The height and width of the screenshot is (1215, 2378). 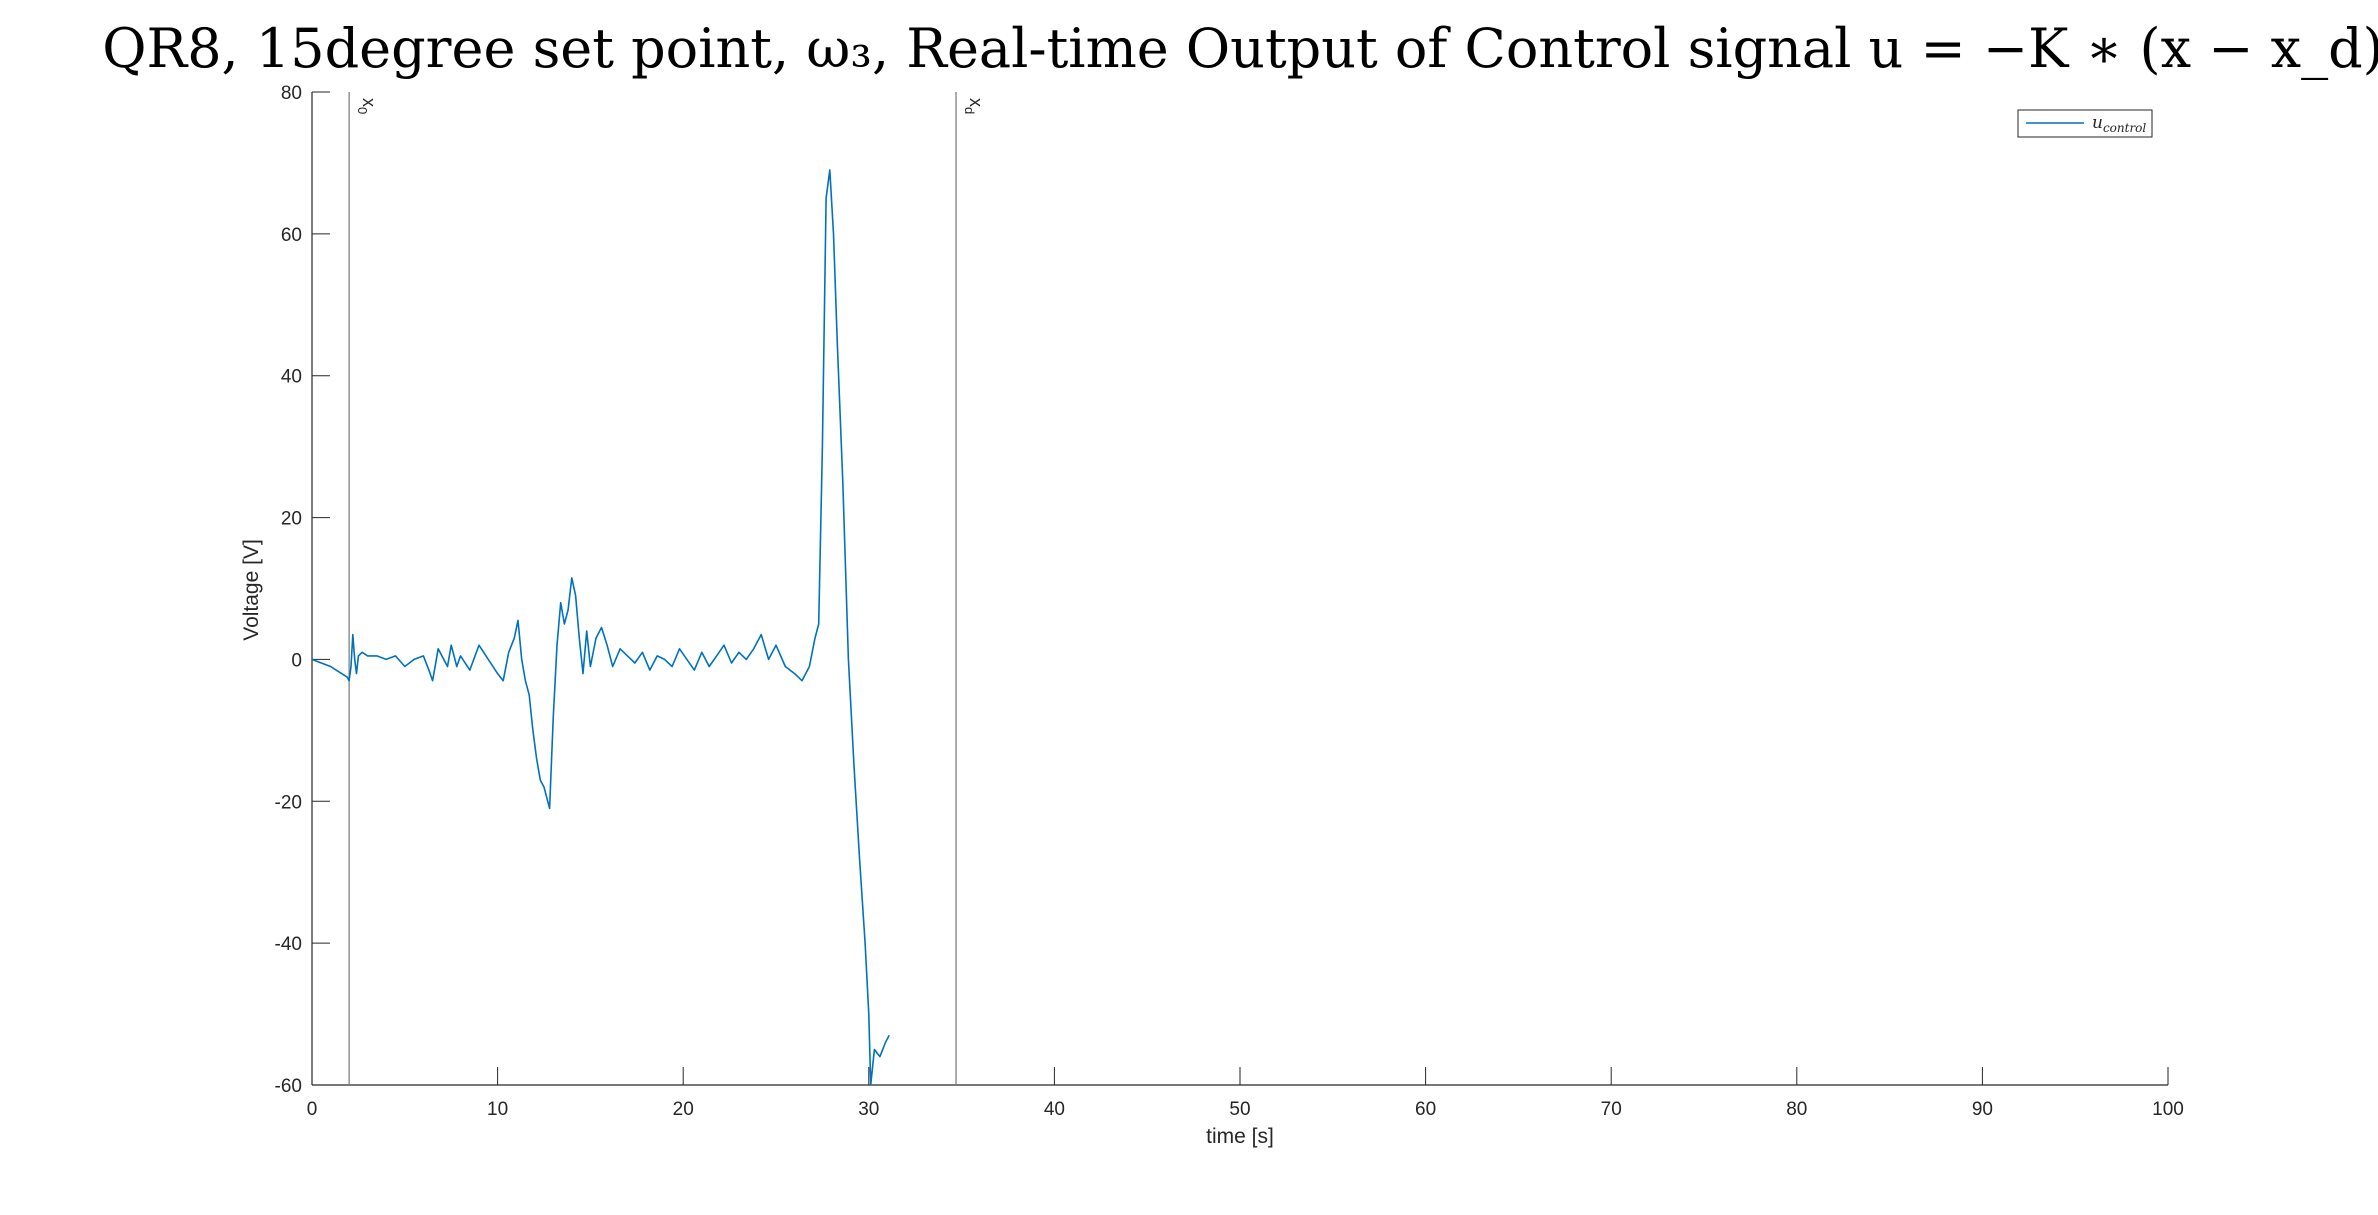 I want to click on x-tick-label: 60, so click(x=1425, y=1109).